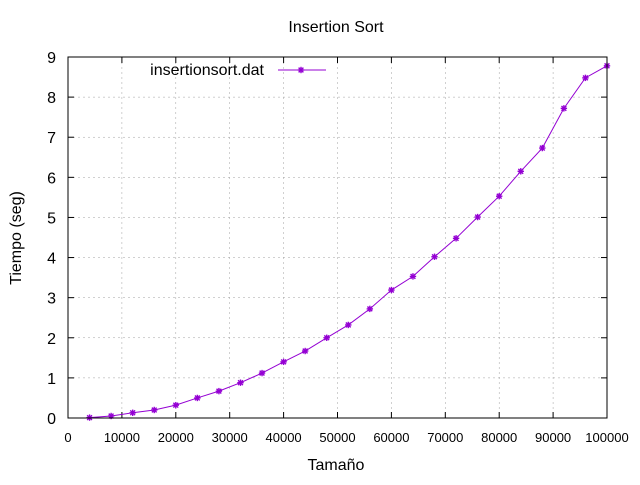 This screenshot has height=485, width=640. Describe the element at coordinates (553, 437) in the screenshot. I see `x-tick-label: 90000` at that location.